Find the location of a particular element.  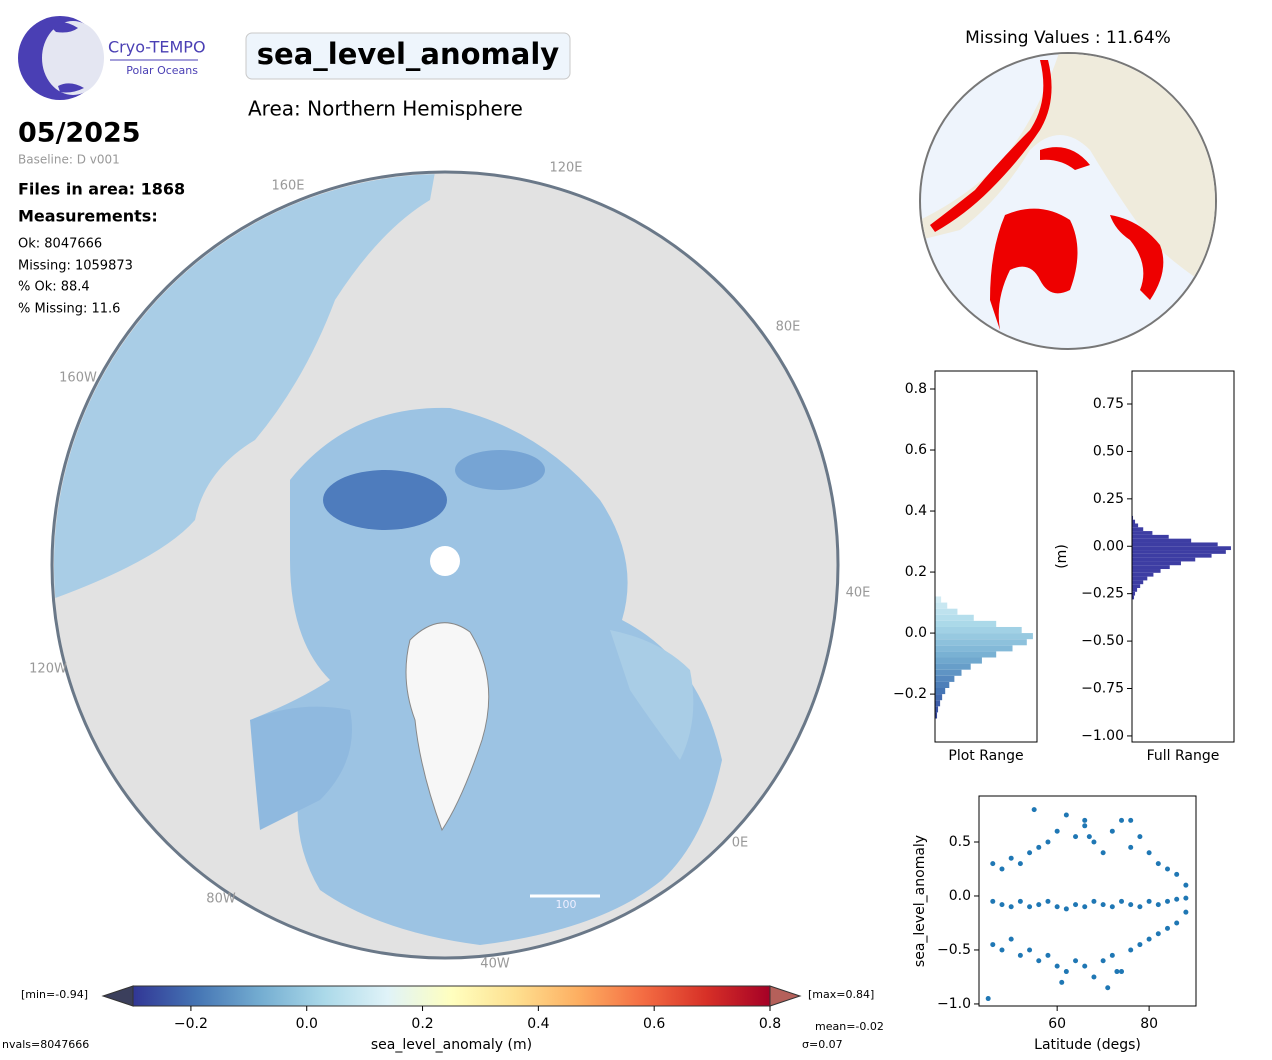

y-tick-label: 0.4 is located at coordinates (916, 511).